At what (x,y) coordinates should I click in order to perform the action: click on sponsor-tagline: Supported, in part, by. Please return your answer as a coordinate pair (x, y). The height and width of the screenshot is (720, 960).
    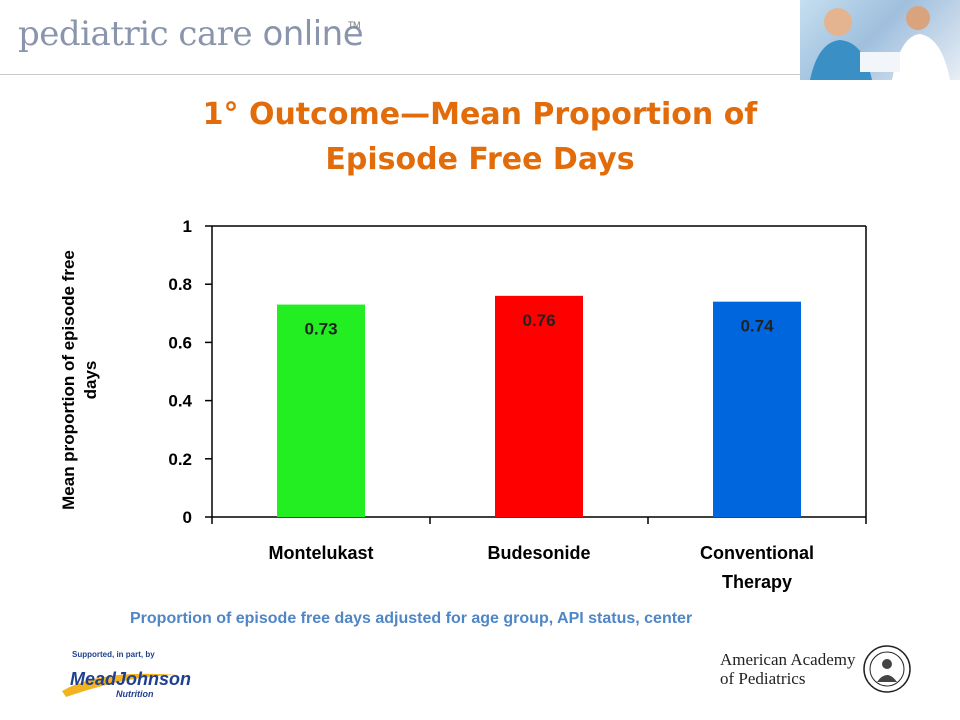
    Looking at the image, I should click on (113, 654).